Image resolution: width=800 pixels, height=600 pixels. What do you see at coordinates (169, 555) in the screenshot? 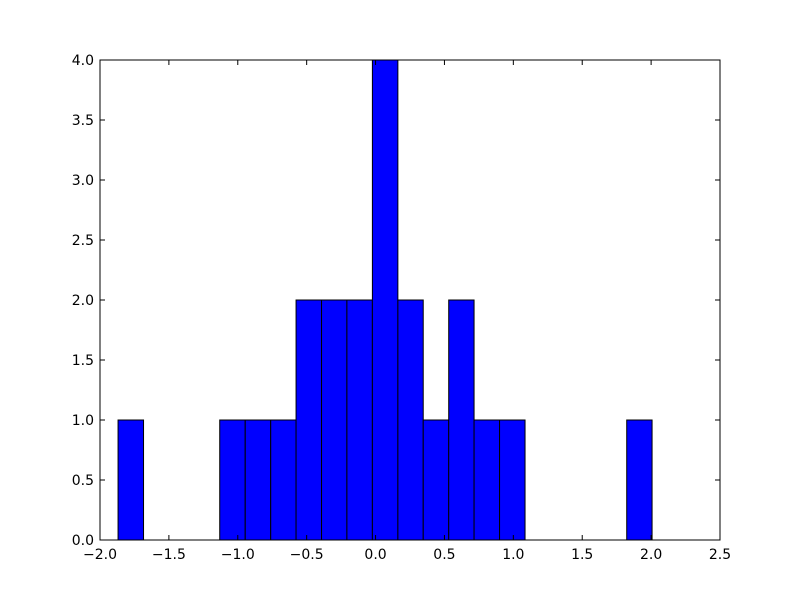
I see `x-tick-label: −1.5` at bounding box center [169, 555].